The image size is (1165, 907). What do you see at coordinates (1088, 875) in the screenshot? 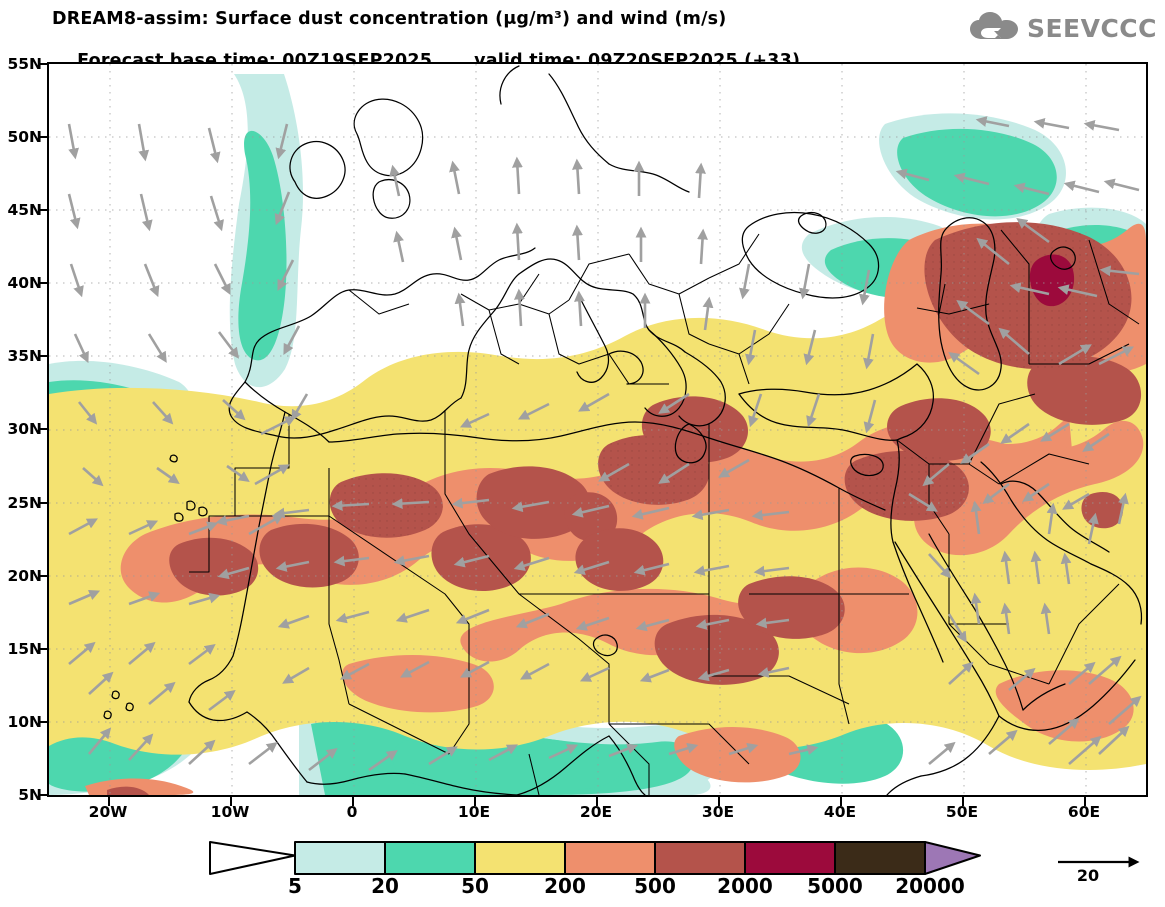
I see `wind-scale-label: 20` at bounding box center [1088, 875].